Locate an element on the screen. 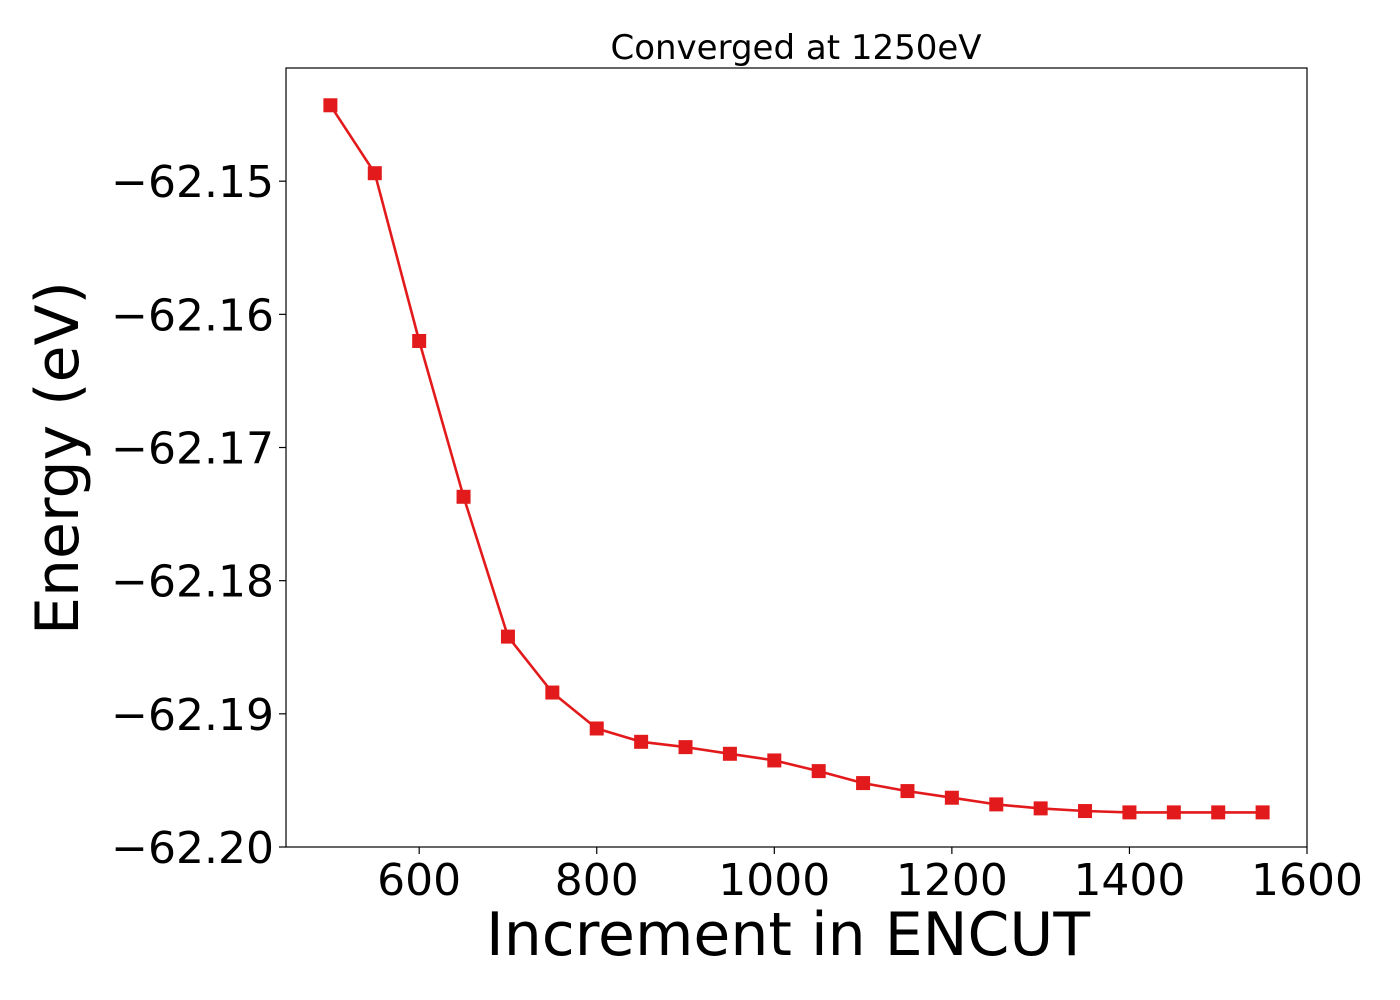  x-tick-label: 600 is located at coordinates (419, 880).